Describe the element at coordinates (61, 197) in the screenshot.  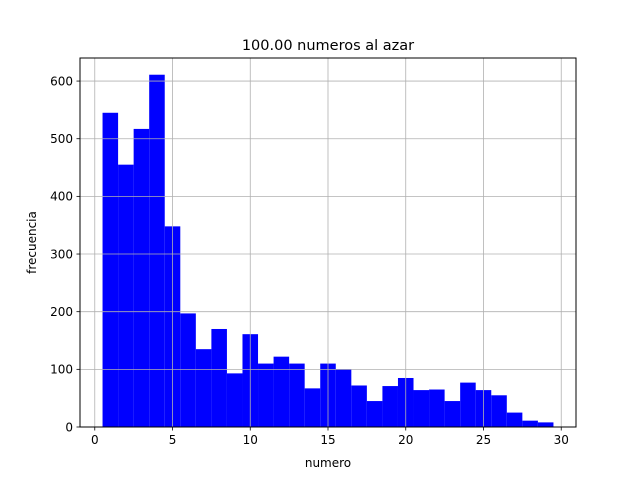
I see `y-tick-label: 400` at that location.